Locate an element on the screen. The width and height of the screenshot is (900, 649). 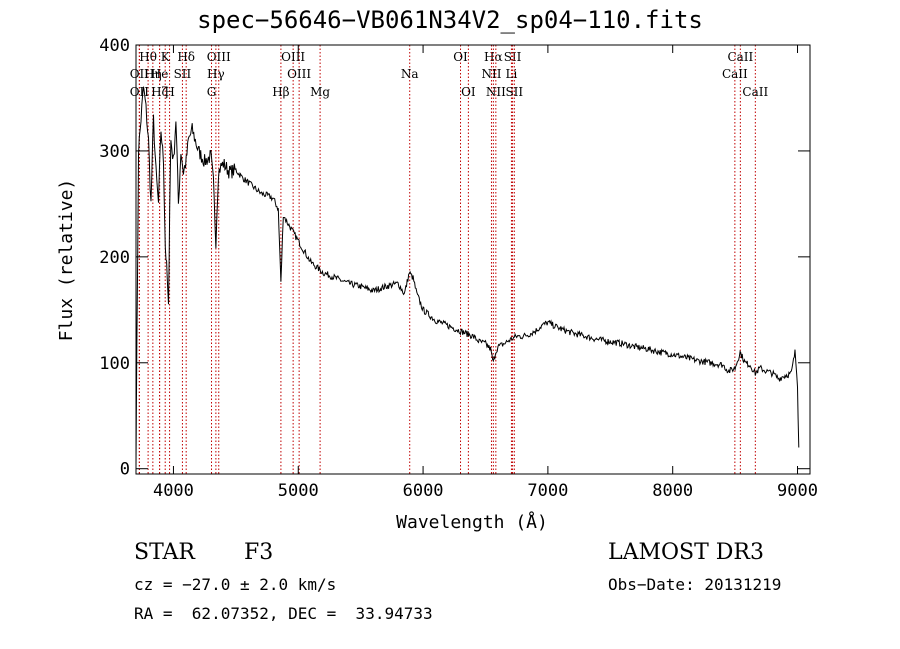
y-tick-label: 200 is located at coordinates (114, 258).